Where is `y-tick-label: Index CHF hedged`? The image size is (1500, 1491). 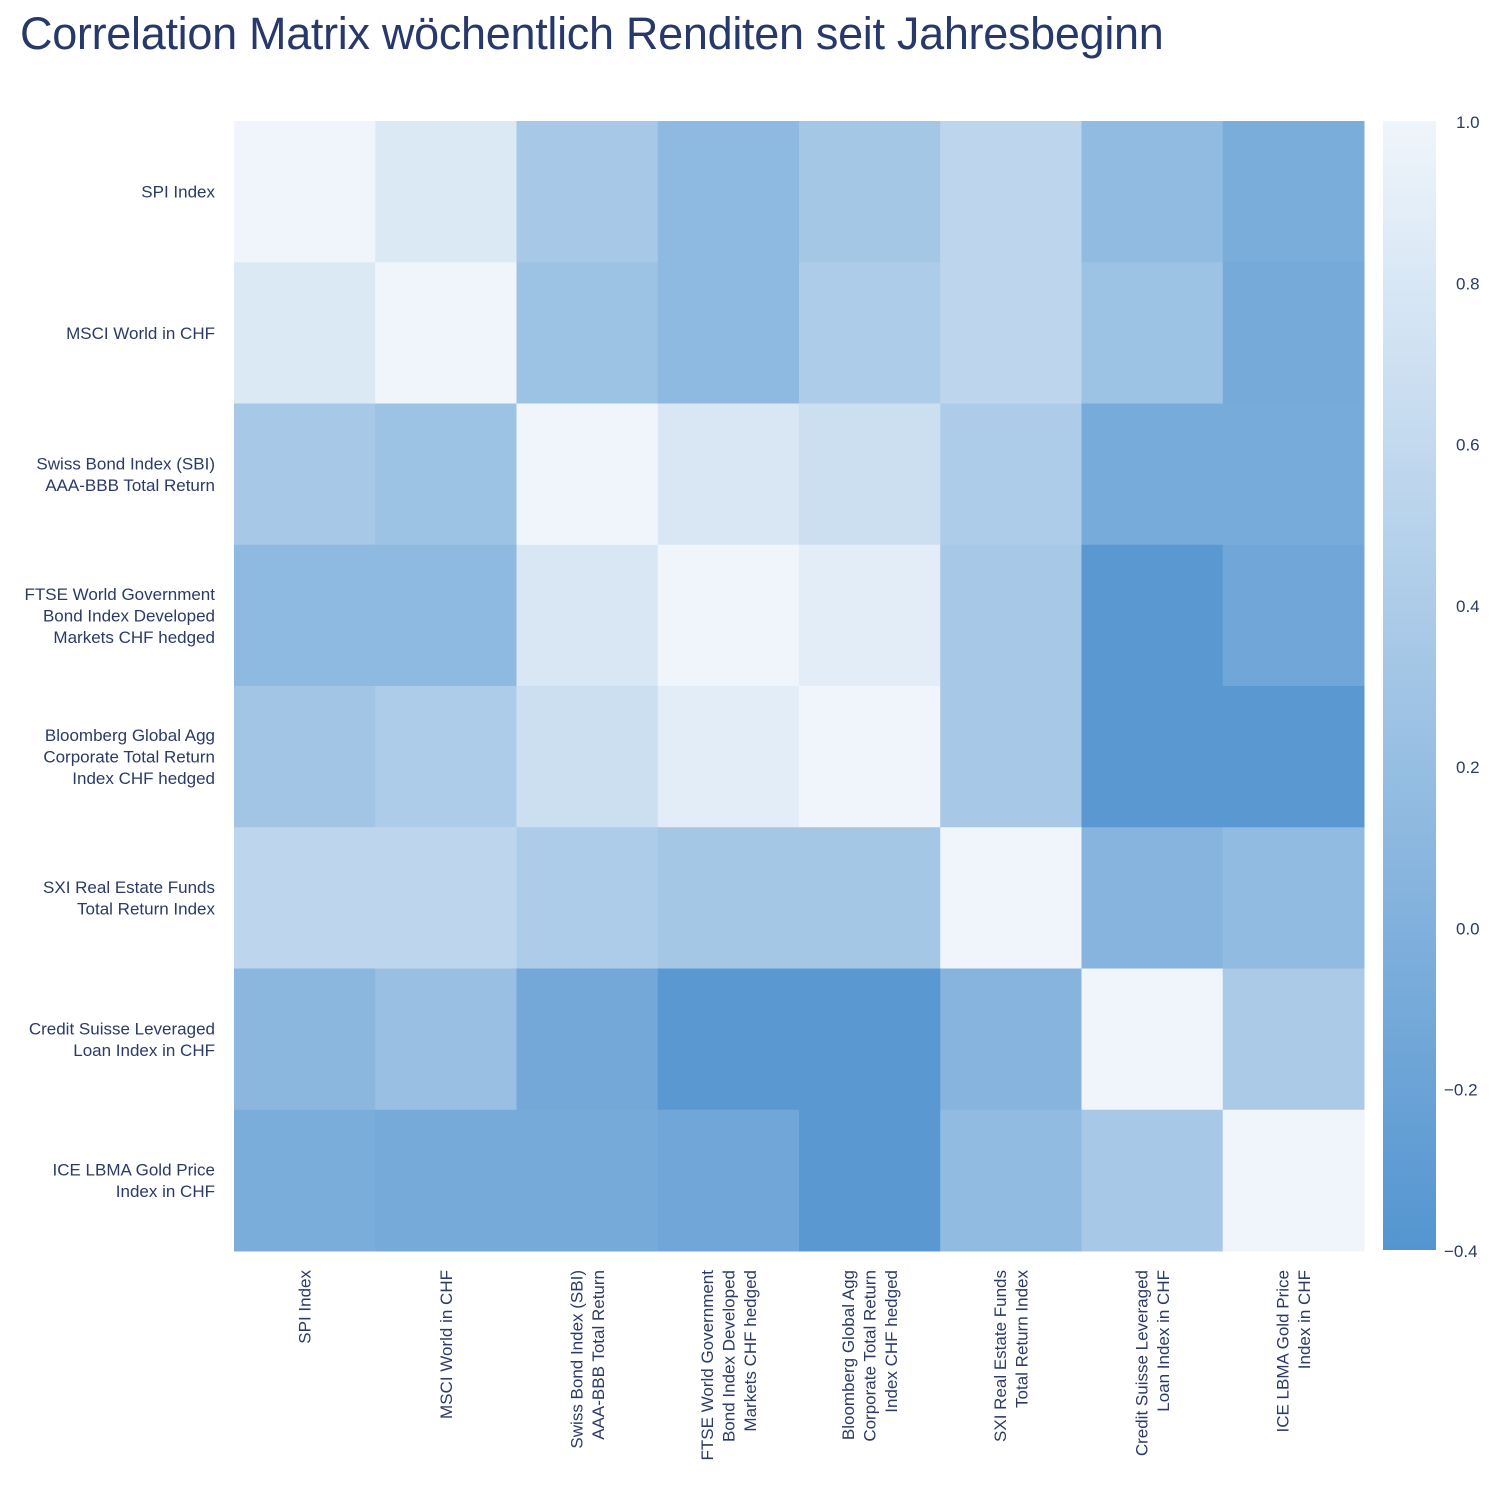
y-tick-label: Index CHF hedged is located at coordinates (143, 778).